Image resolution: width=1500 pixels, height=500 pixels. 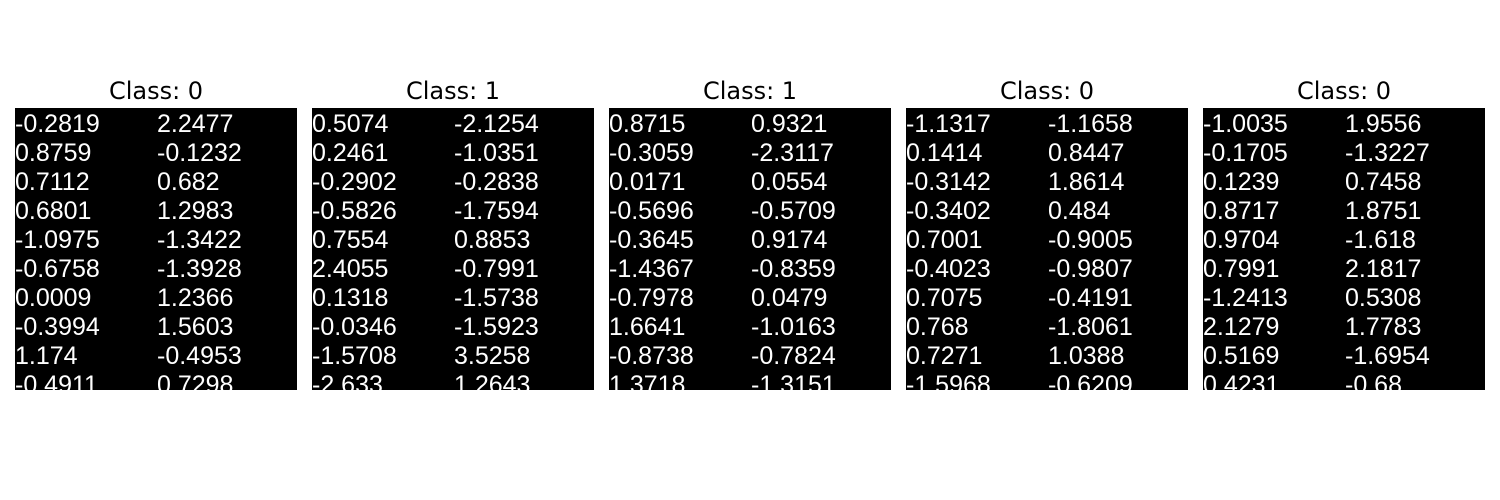 What do you see at coordinates (1241, 269) in the screenshot?
I see `value-cell: 0.7991` at bounding box center [1241, 269].